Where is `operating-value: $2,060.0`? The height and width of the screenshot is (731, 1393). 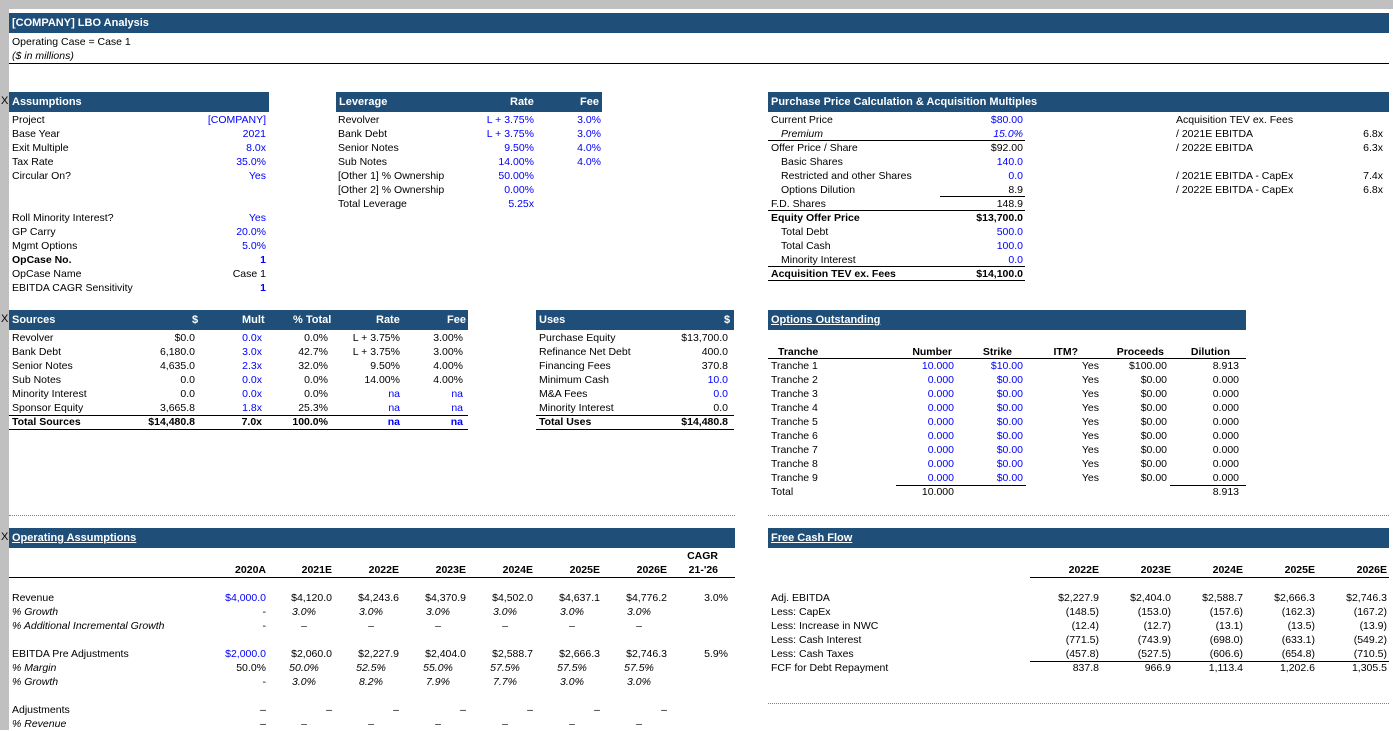
operating-value: $2,060.0 is located at coordinates (311, 654).